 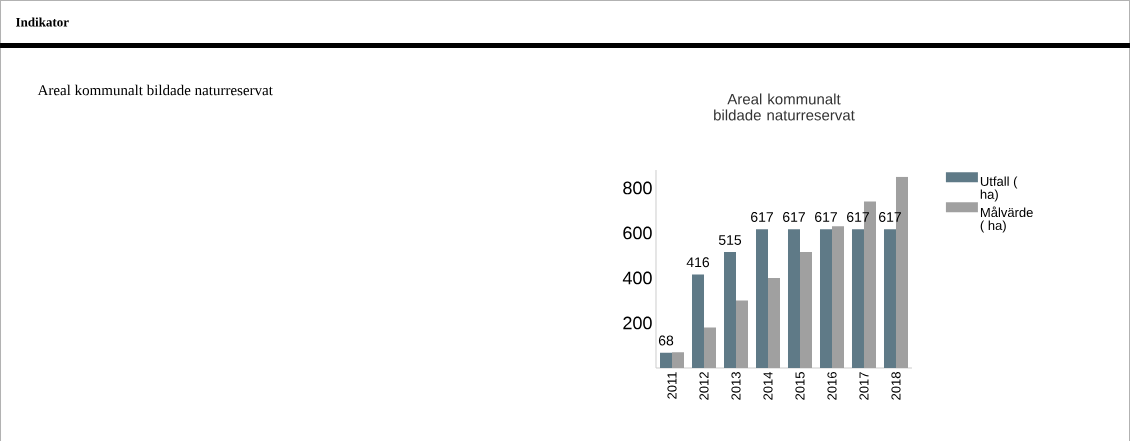 What do you see at coordinates (672, 385) in the screenshot?
I see `x-tick-label: 2011` at bounding box center [672, 385].